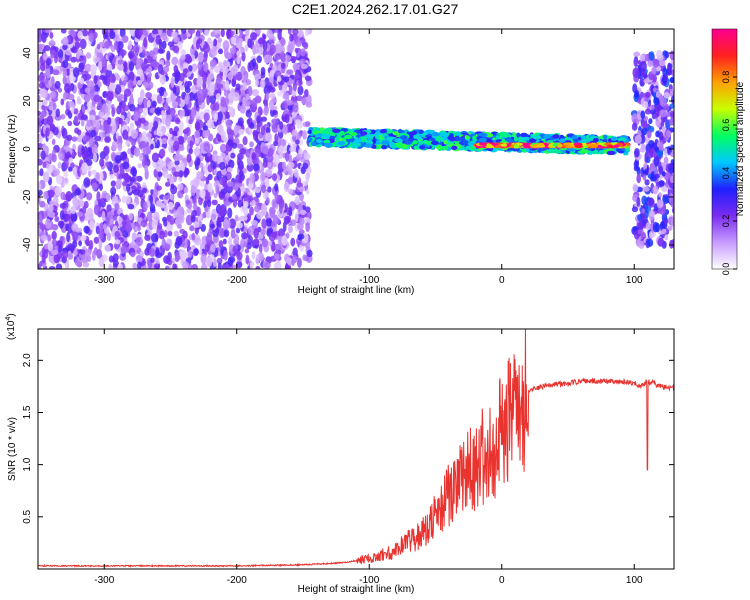 The width and height of the screenshot is (750, 600). Describe the element at coordinates (27, 101) in the screenshot. I see `y-tick-label: 20` at that location.